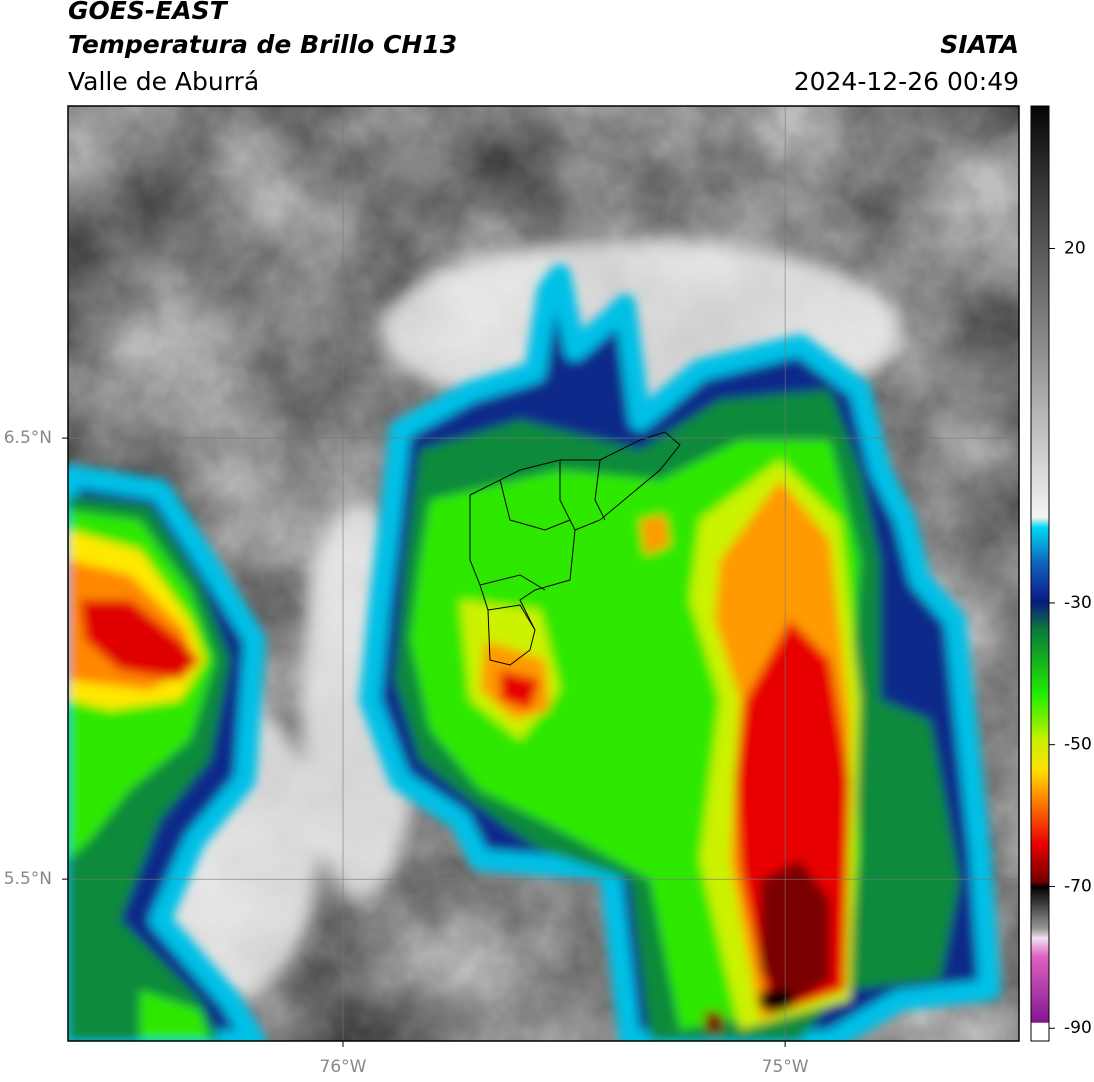  What do you see at coordinates (1040, 573) in the screenshot?
I see `colorbar` at bounding box center [1040, 573].